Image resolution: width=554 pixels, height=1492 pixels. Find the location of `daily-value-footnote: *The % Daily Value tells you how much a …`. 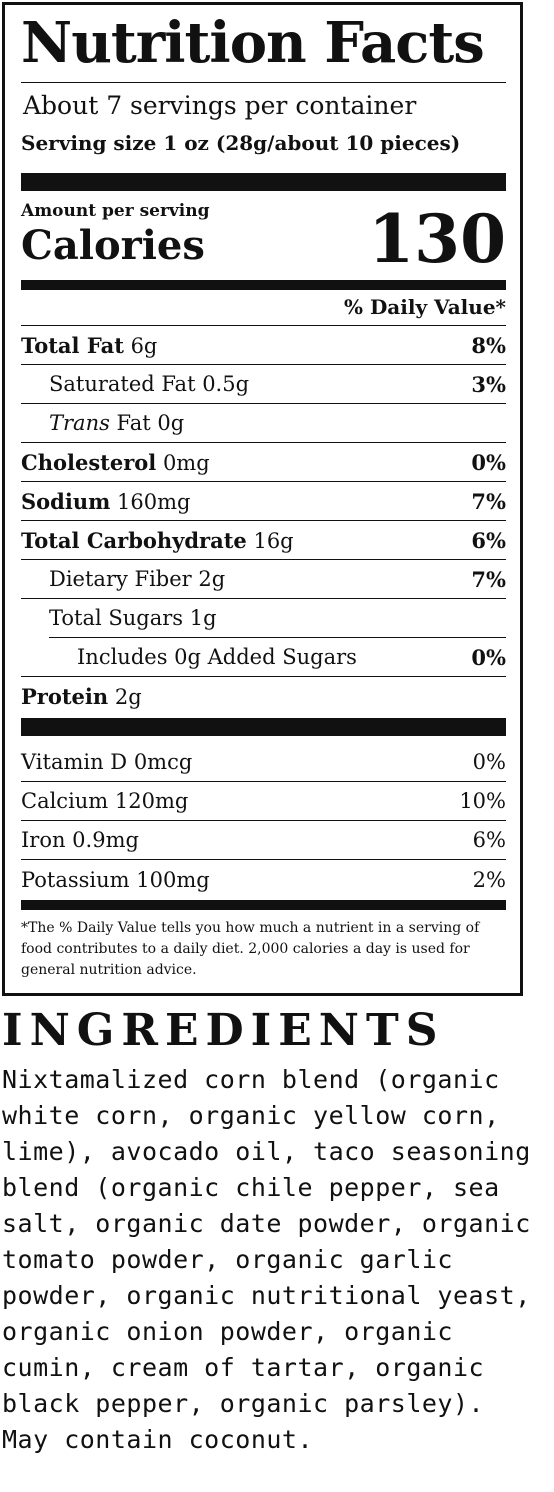

daily-value-footnote: *The % Daily Value tells you how much a … is located at coordinates (250, 949).